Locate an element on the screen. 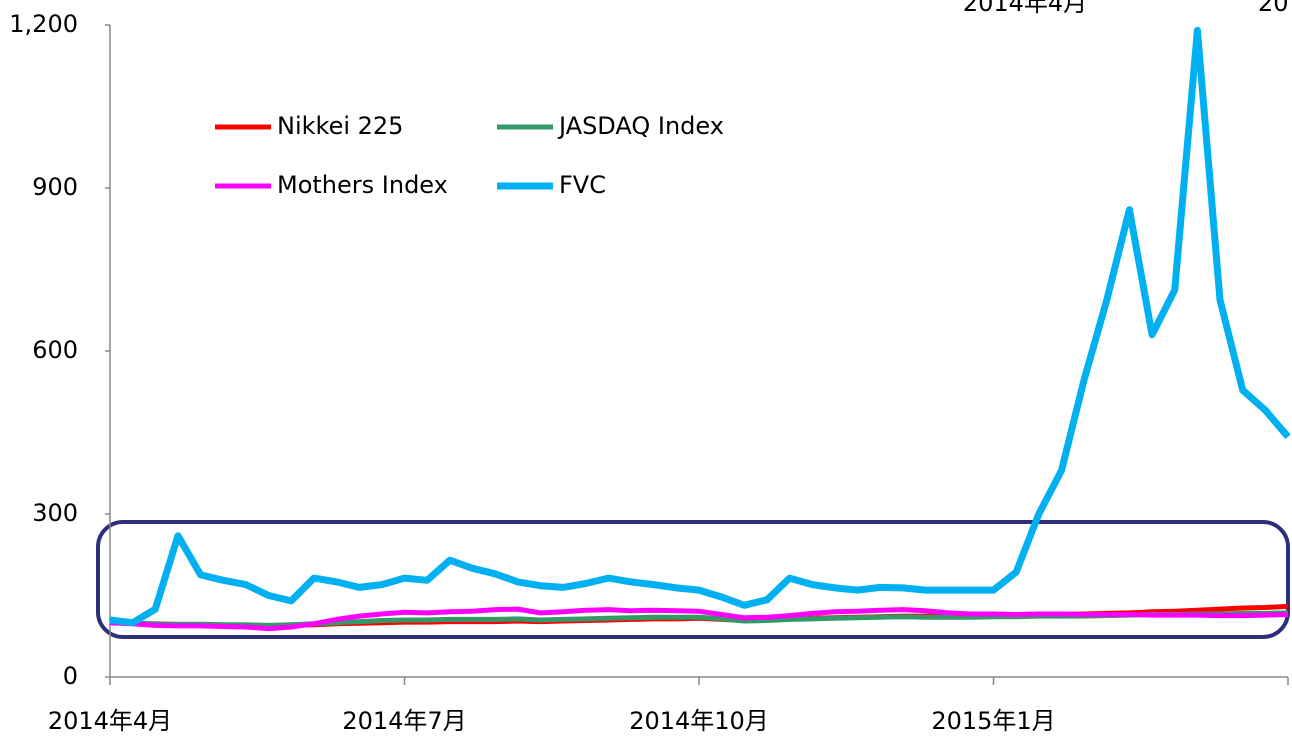  legend-label: Nikkei 225 is located at coordinates (340, 126).